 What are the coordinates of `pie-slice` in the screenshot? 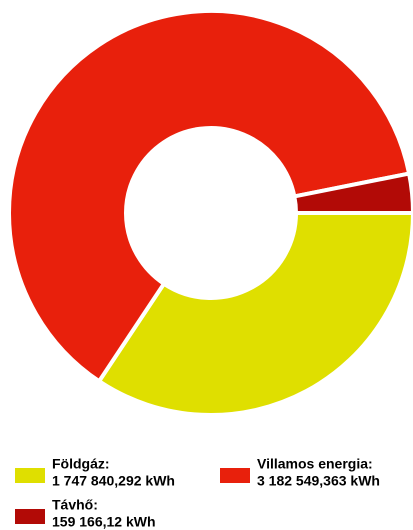 It's located at (352, 193).